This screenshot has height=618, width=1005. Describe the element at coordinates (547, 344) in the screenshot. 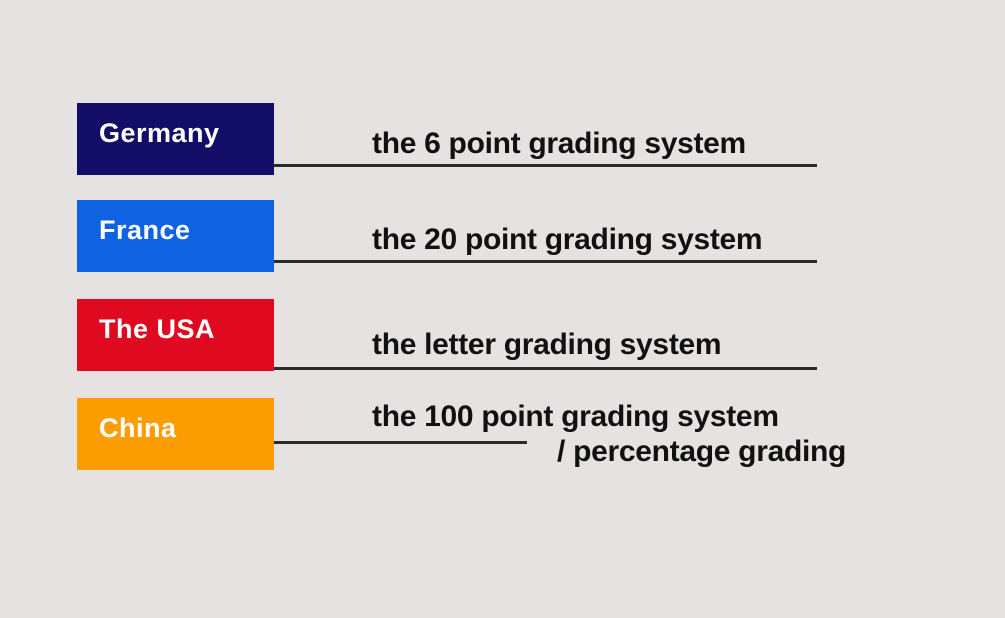

I see `grading-system-text-usa: the letter grading system` at that location.